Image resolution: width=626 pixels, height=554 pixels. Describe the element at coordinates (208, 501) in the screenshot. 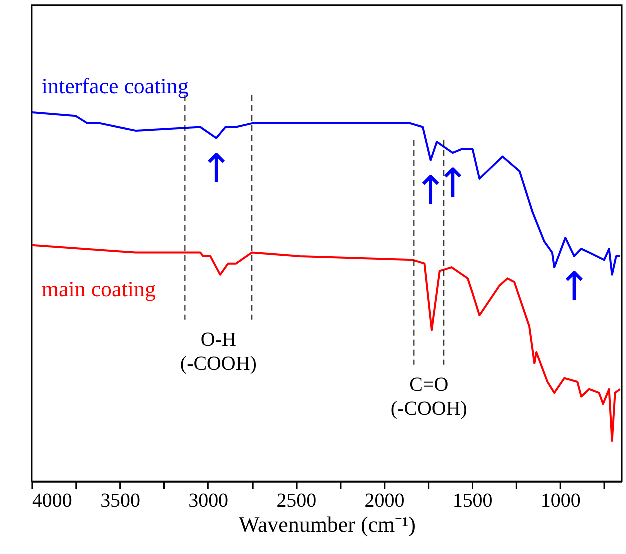

I see `x-tick-label: 3000` at that location.